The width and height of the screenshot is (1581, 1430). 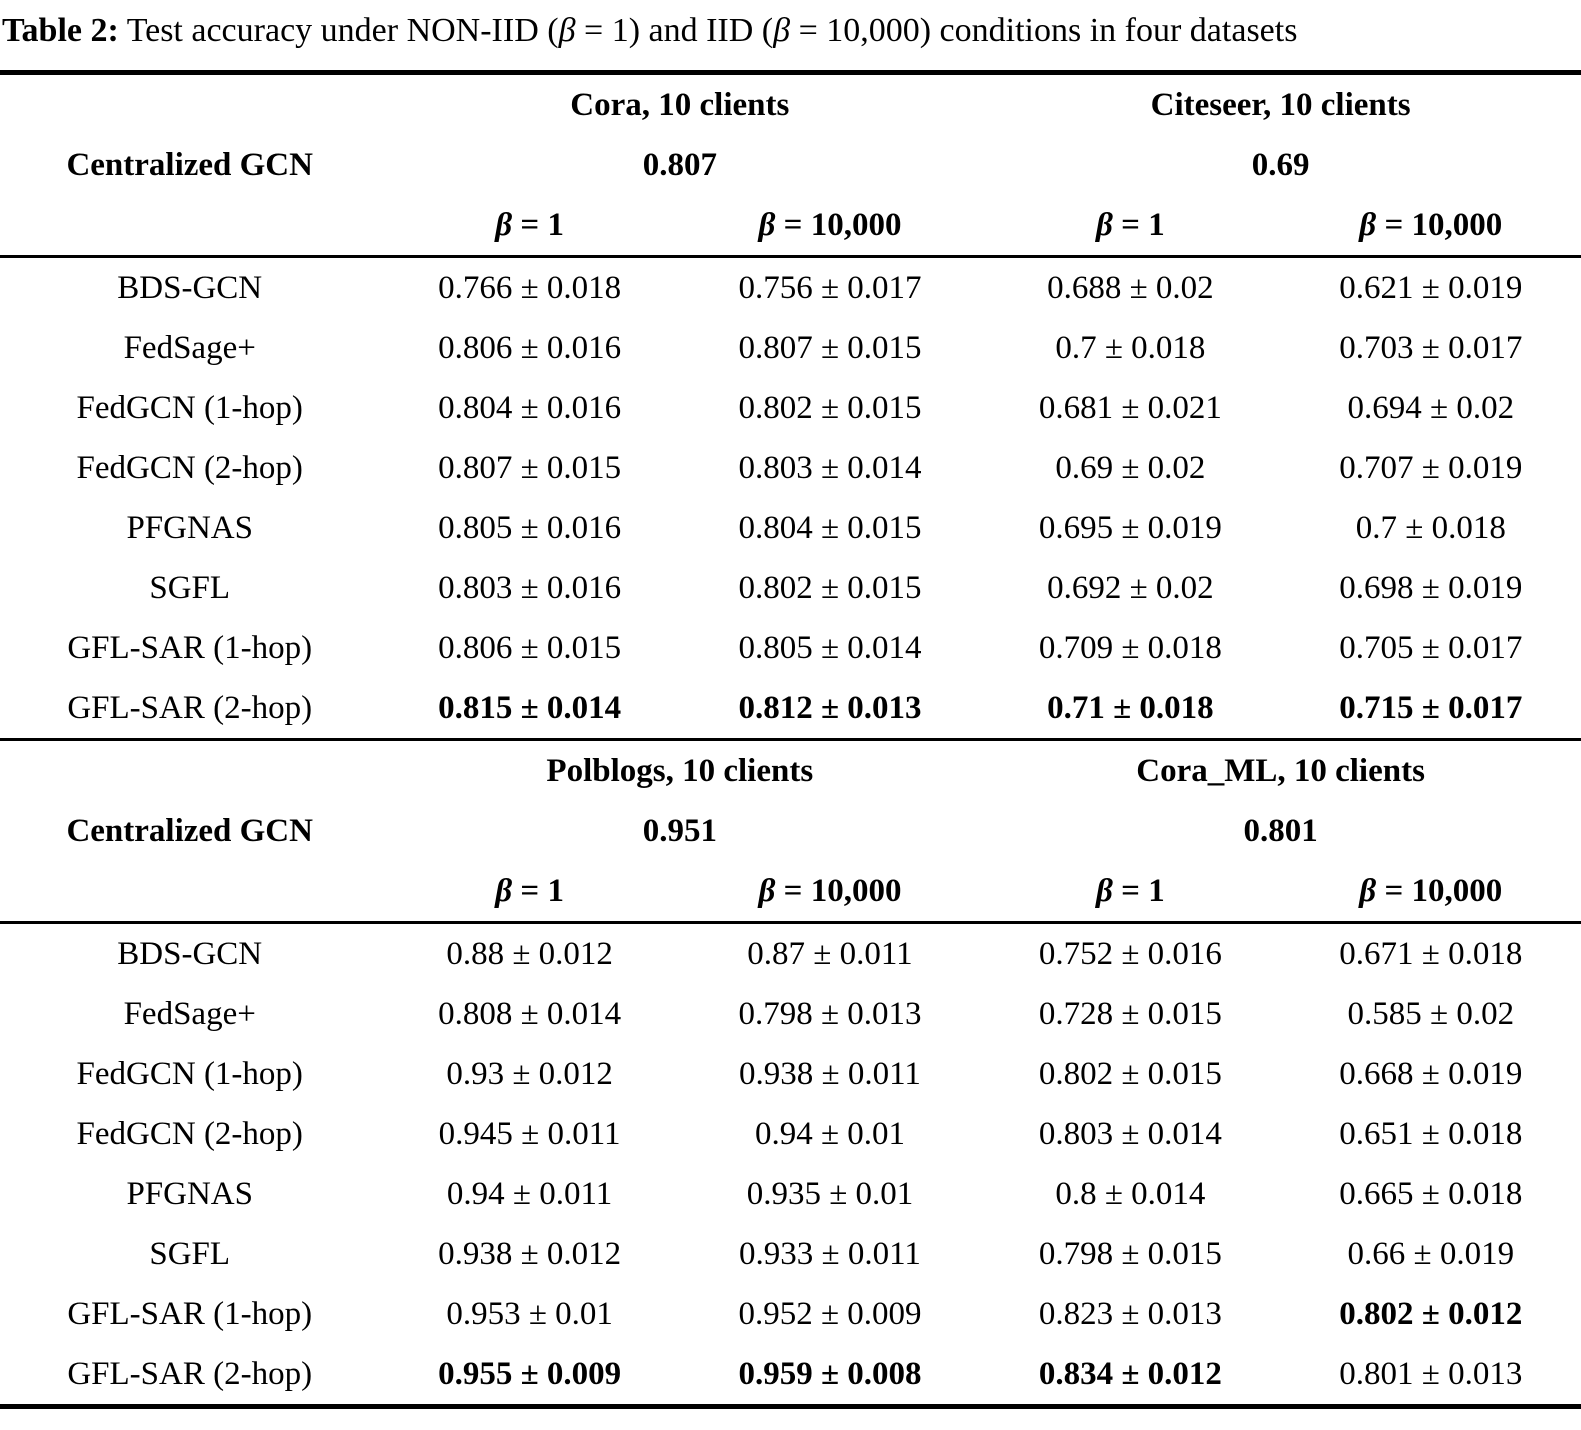 What do you see at coordinates (1431, 953) in the screenshot?
I see `value-cell: 0.671 ± 0.018` at bounding box center [1431, 953].